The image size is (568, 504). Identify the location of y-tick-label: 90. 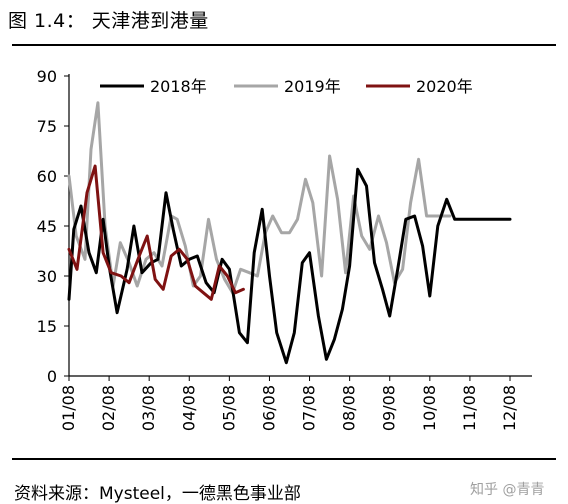
(47, 76).